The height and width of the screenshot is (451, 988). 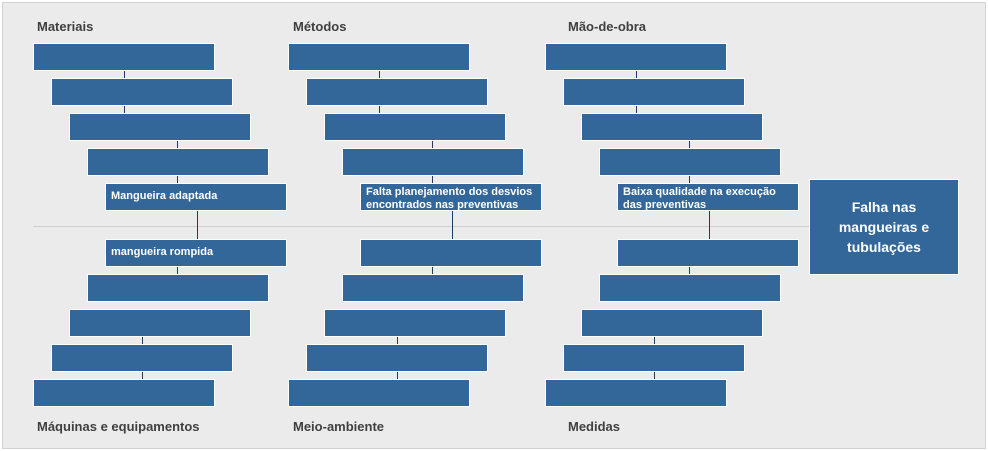 I want to click on category-label-metodos: Métodos, so click(x=320, y=26).